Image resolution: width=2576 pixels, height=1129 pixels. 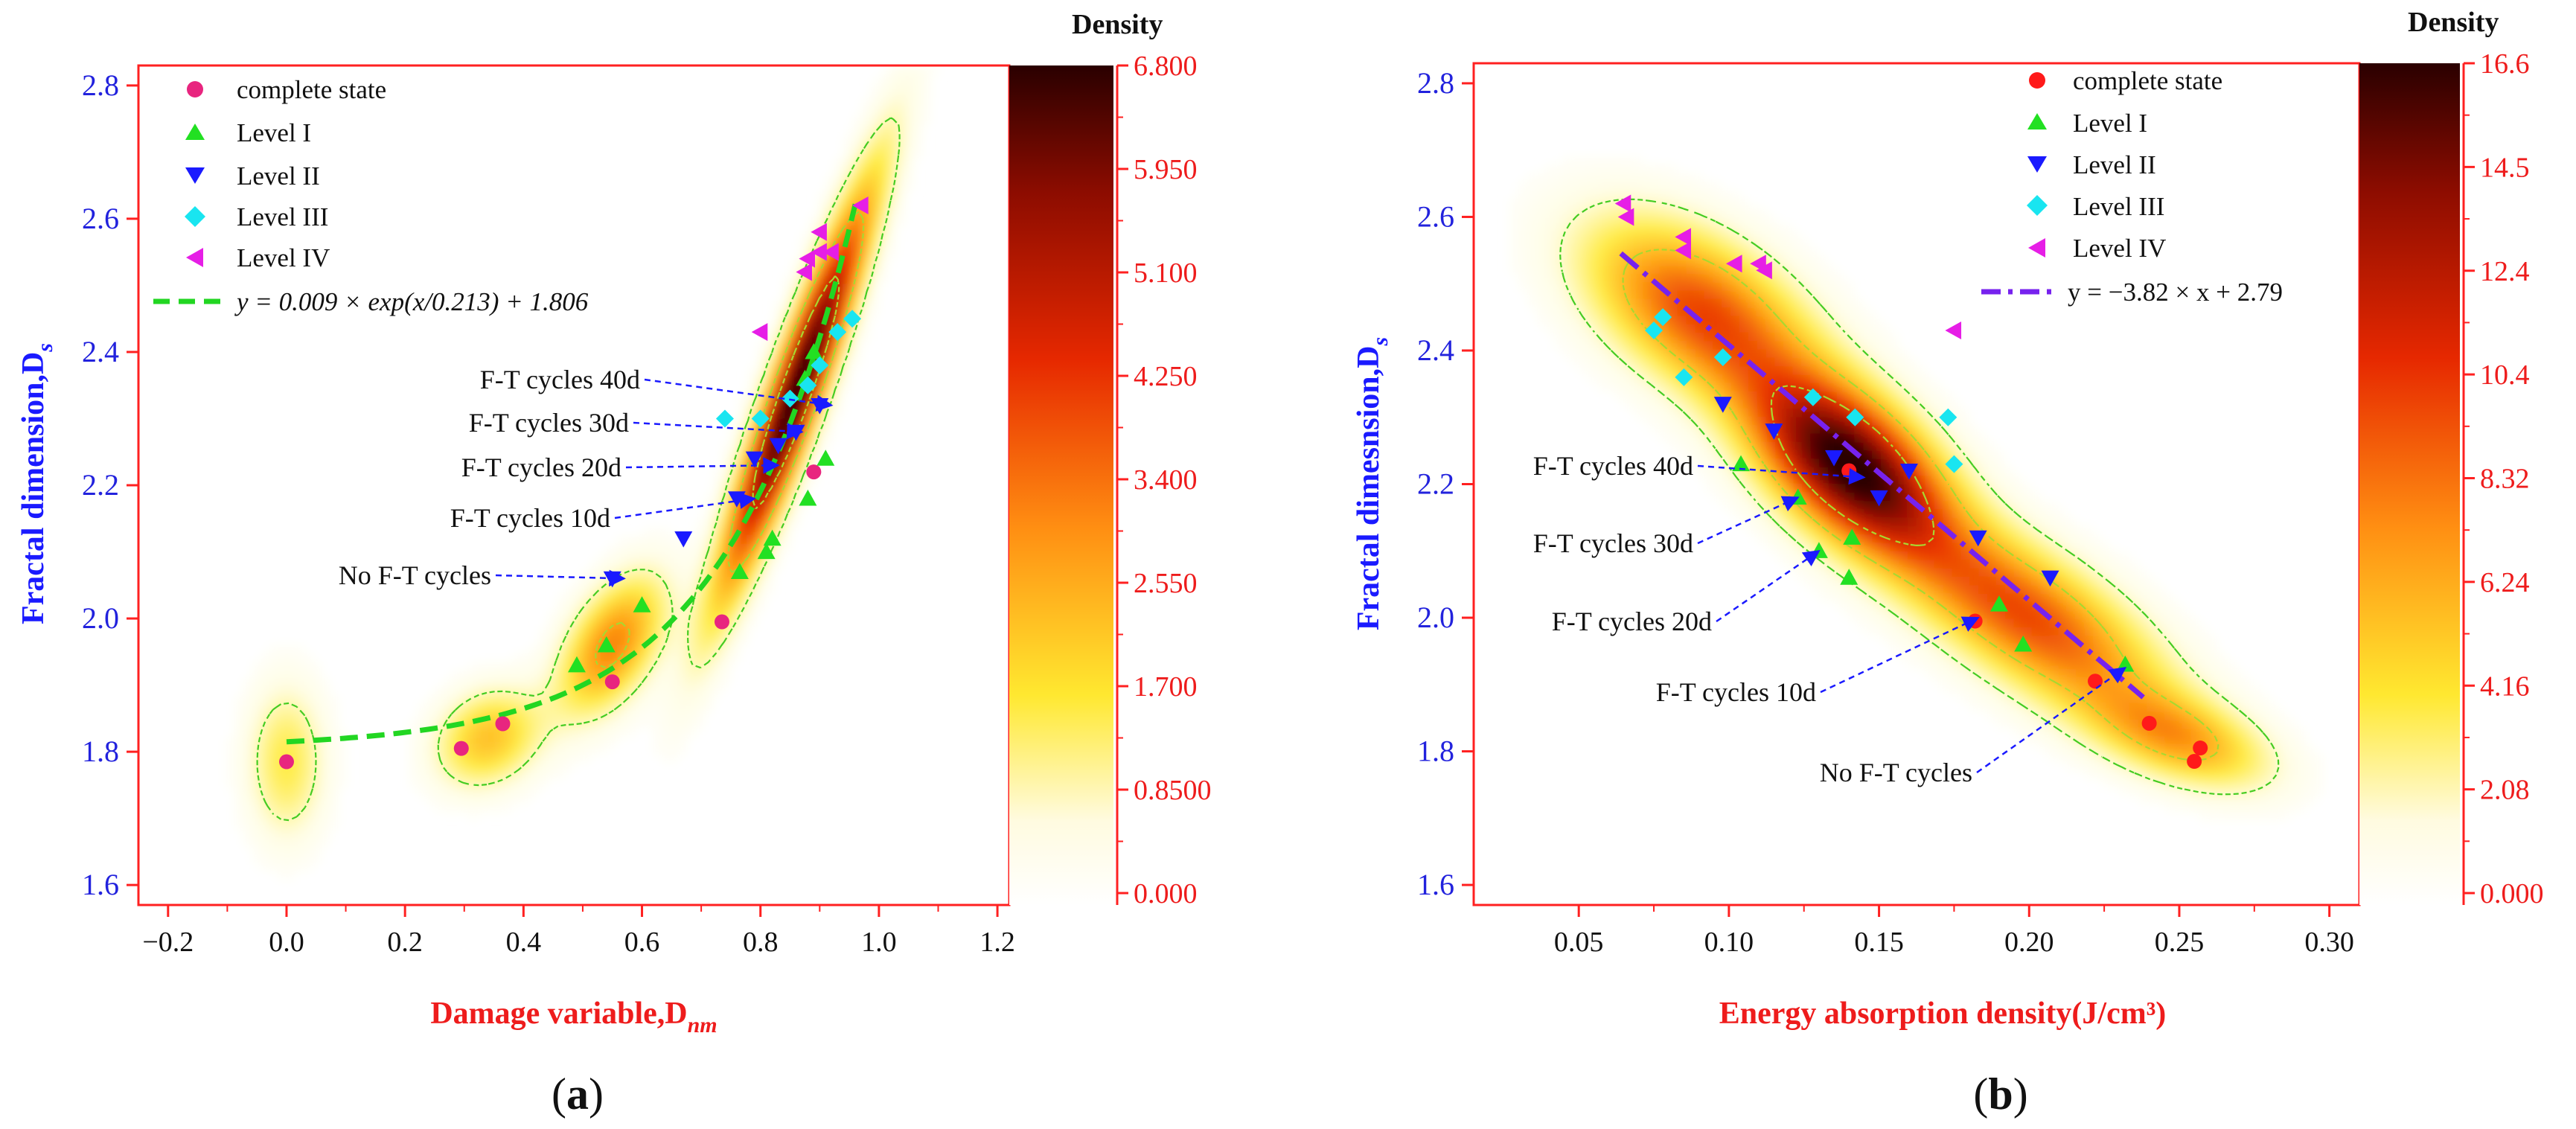 I want to click on colorbar-tick-label-b: 2.08, so click(x=2505, y=790).